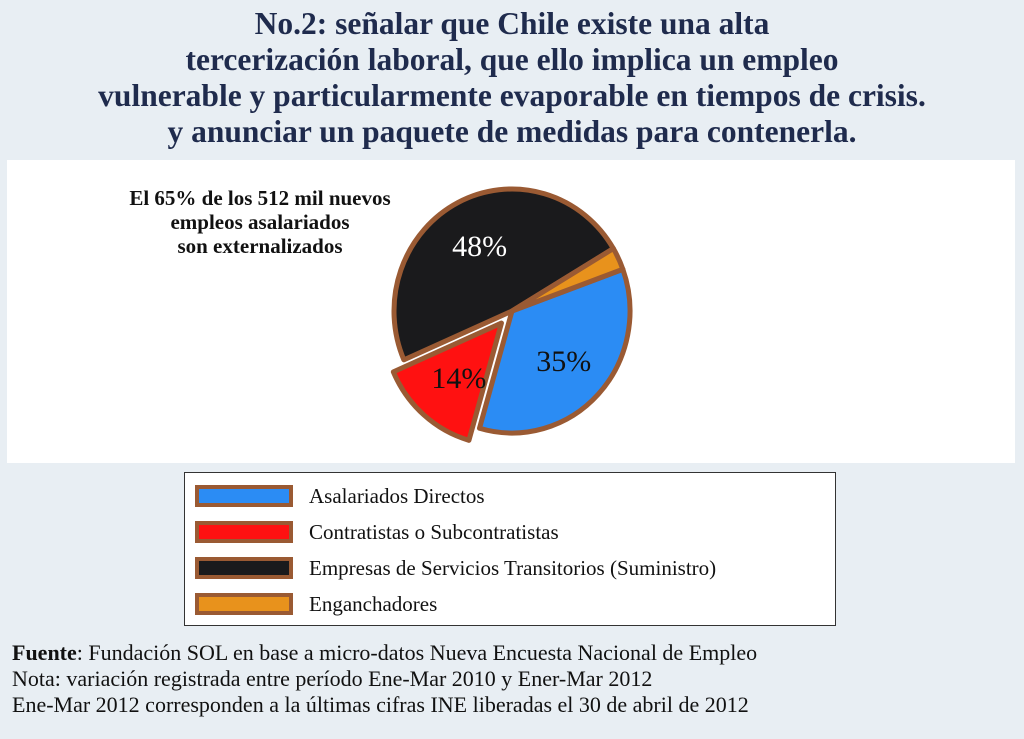 The height and width of the screenshot is (739, 1024). I want to click on legend-label: Asalariados Directos, so click(397, 495).